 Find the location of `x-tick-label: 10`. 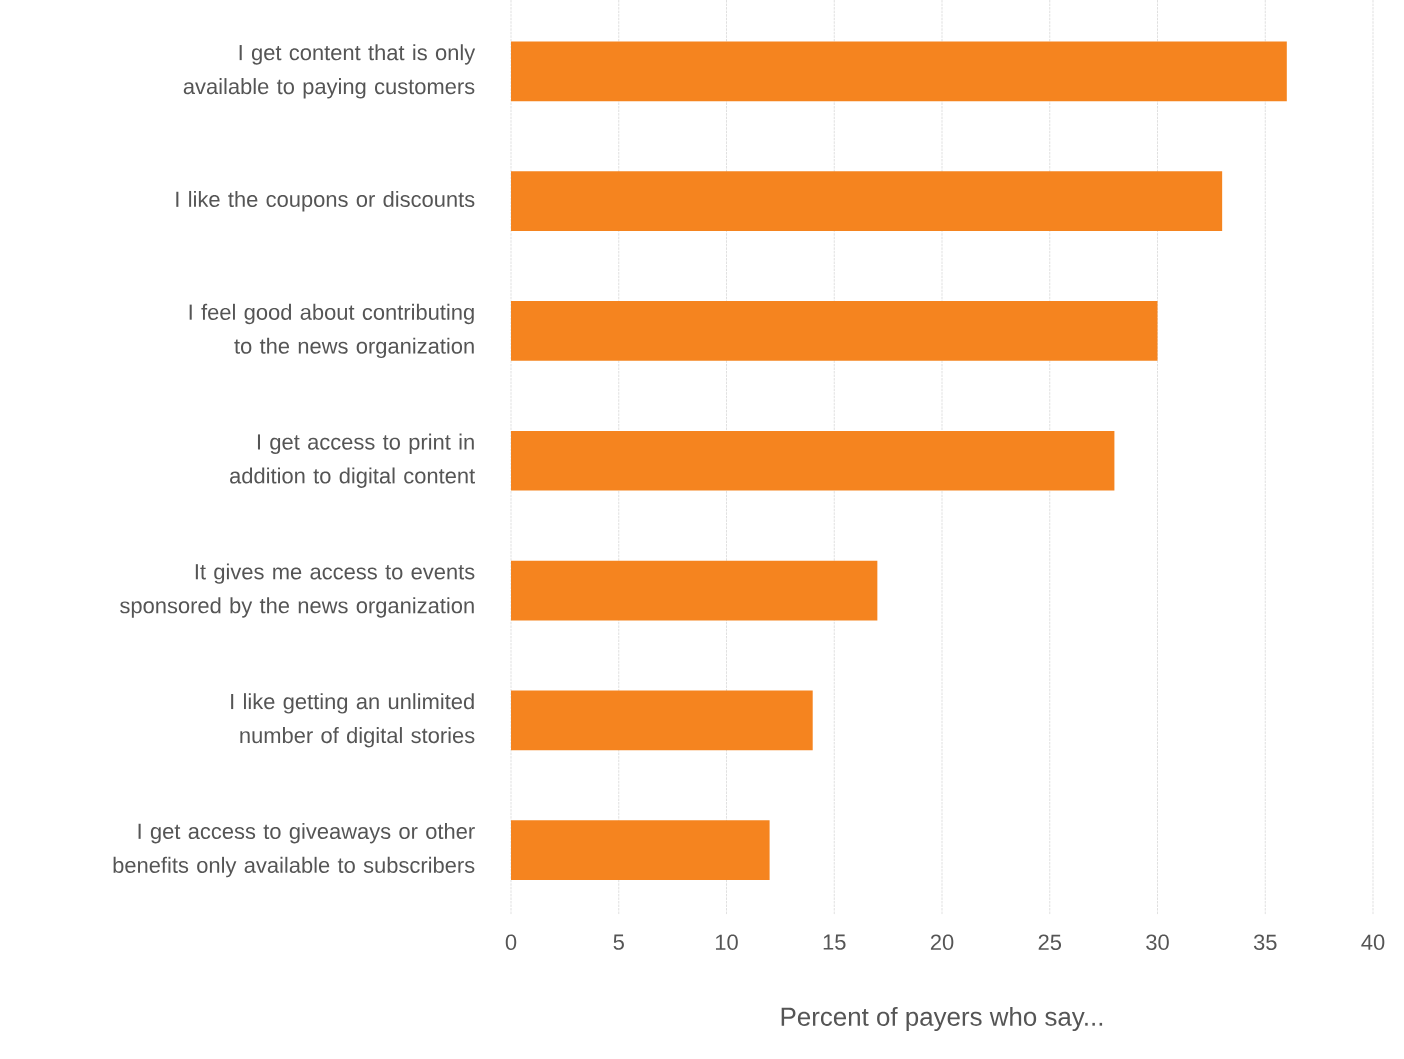

x-tick-label: 10 is located at coordinates (726, 942).